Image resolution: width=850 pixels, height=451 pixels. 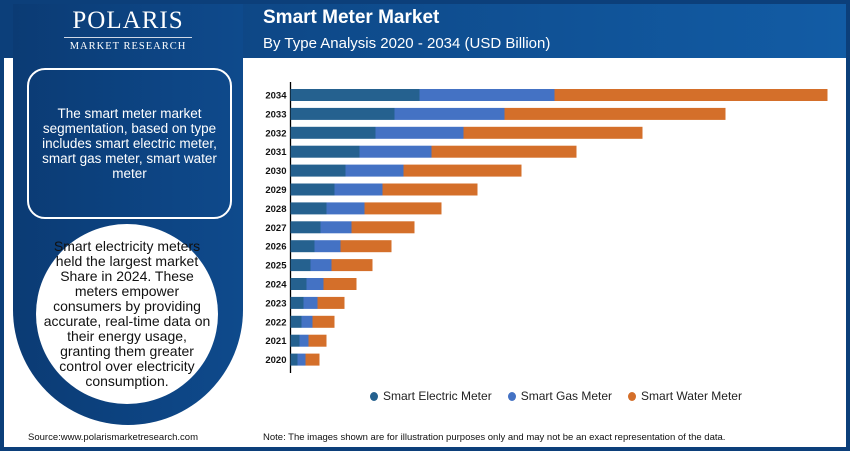 What do you see at coordinates (297, 302) in the screenshot?
I see `bar-smart-electric-meter-2023` at bounding box center [297, 302].